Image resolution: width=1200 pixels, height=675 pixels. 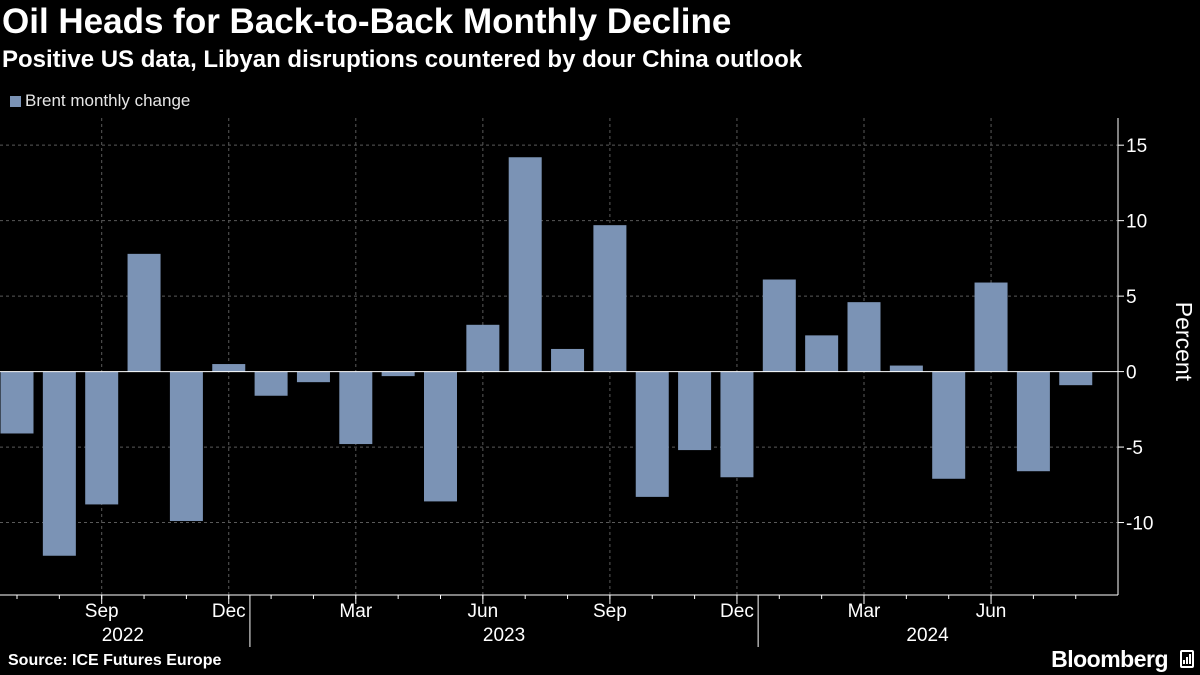 What do you see at coordinates (15, 101) in the screenshot?
I see `legend-swatch` at bounding box center [15, 101].